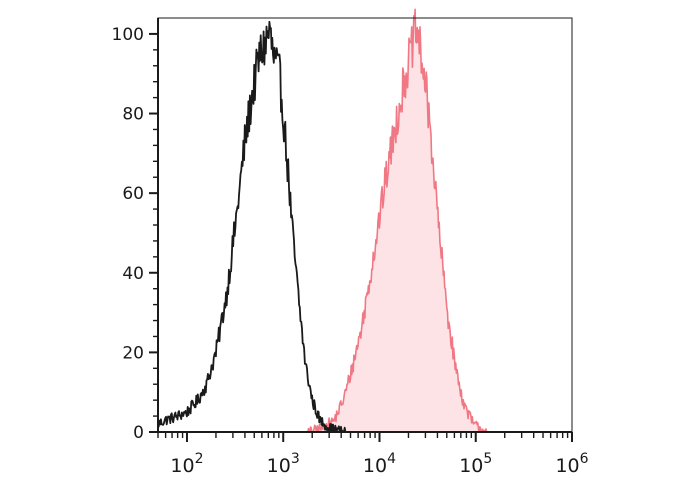 The image size is (688, 490). Describe the element at coordinates (584, 459) in the screenshot. I see `x-tick-exponent: 6` at that location.